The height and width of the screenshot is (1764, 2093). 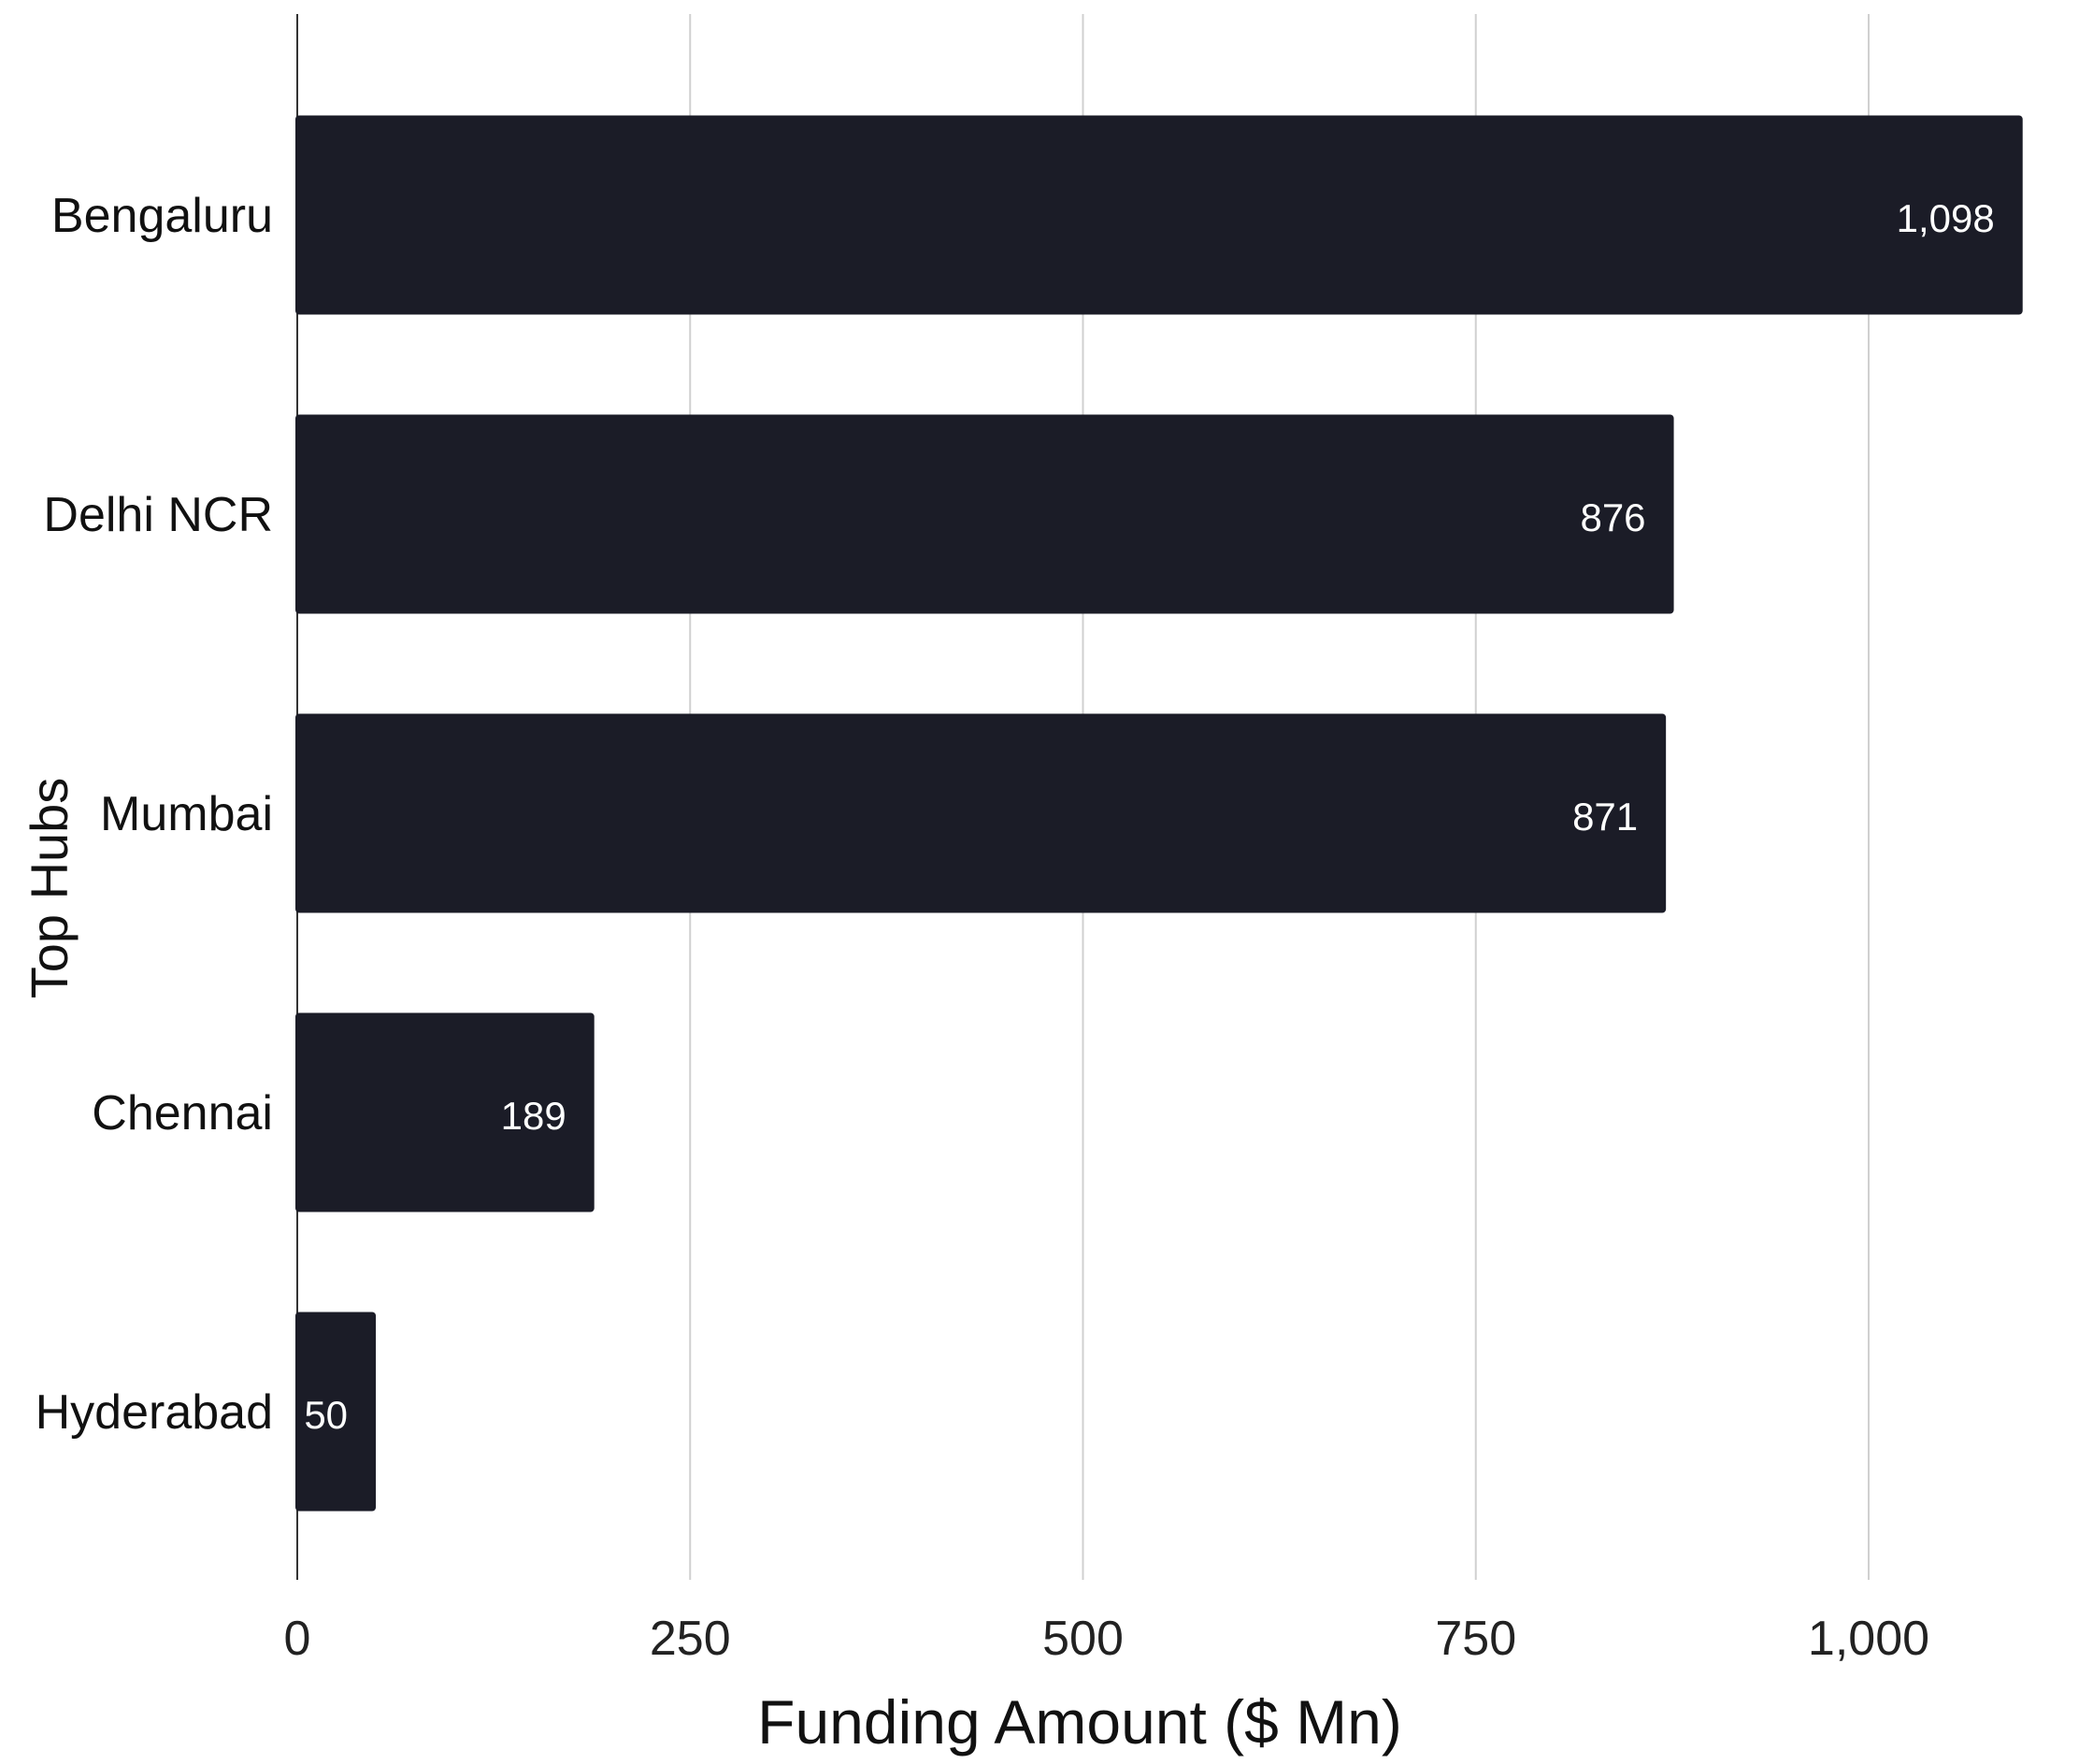 I want to click on bar-value-label: 871, so click(x=1605, y=817).